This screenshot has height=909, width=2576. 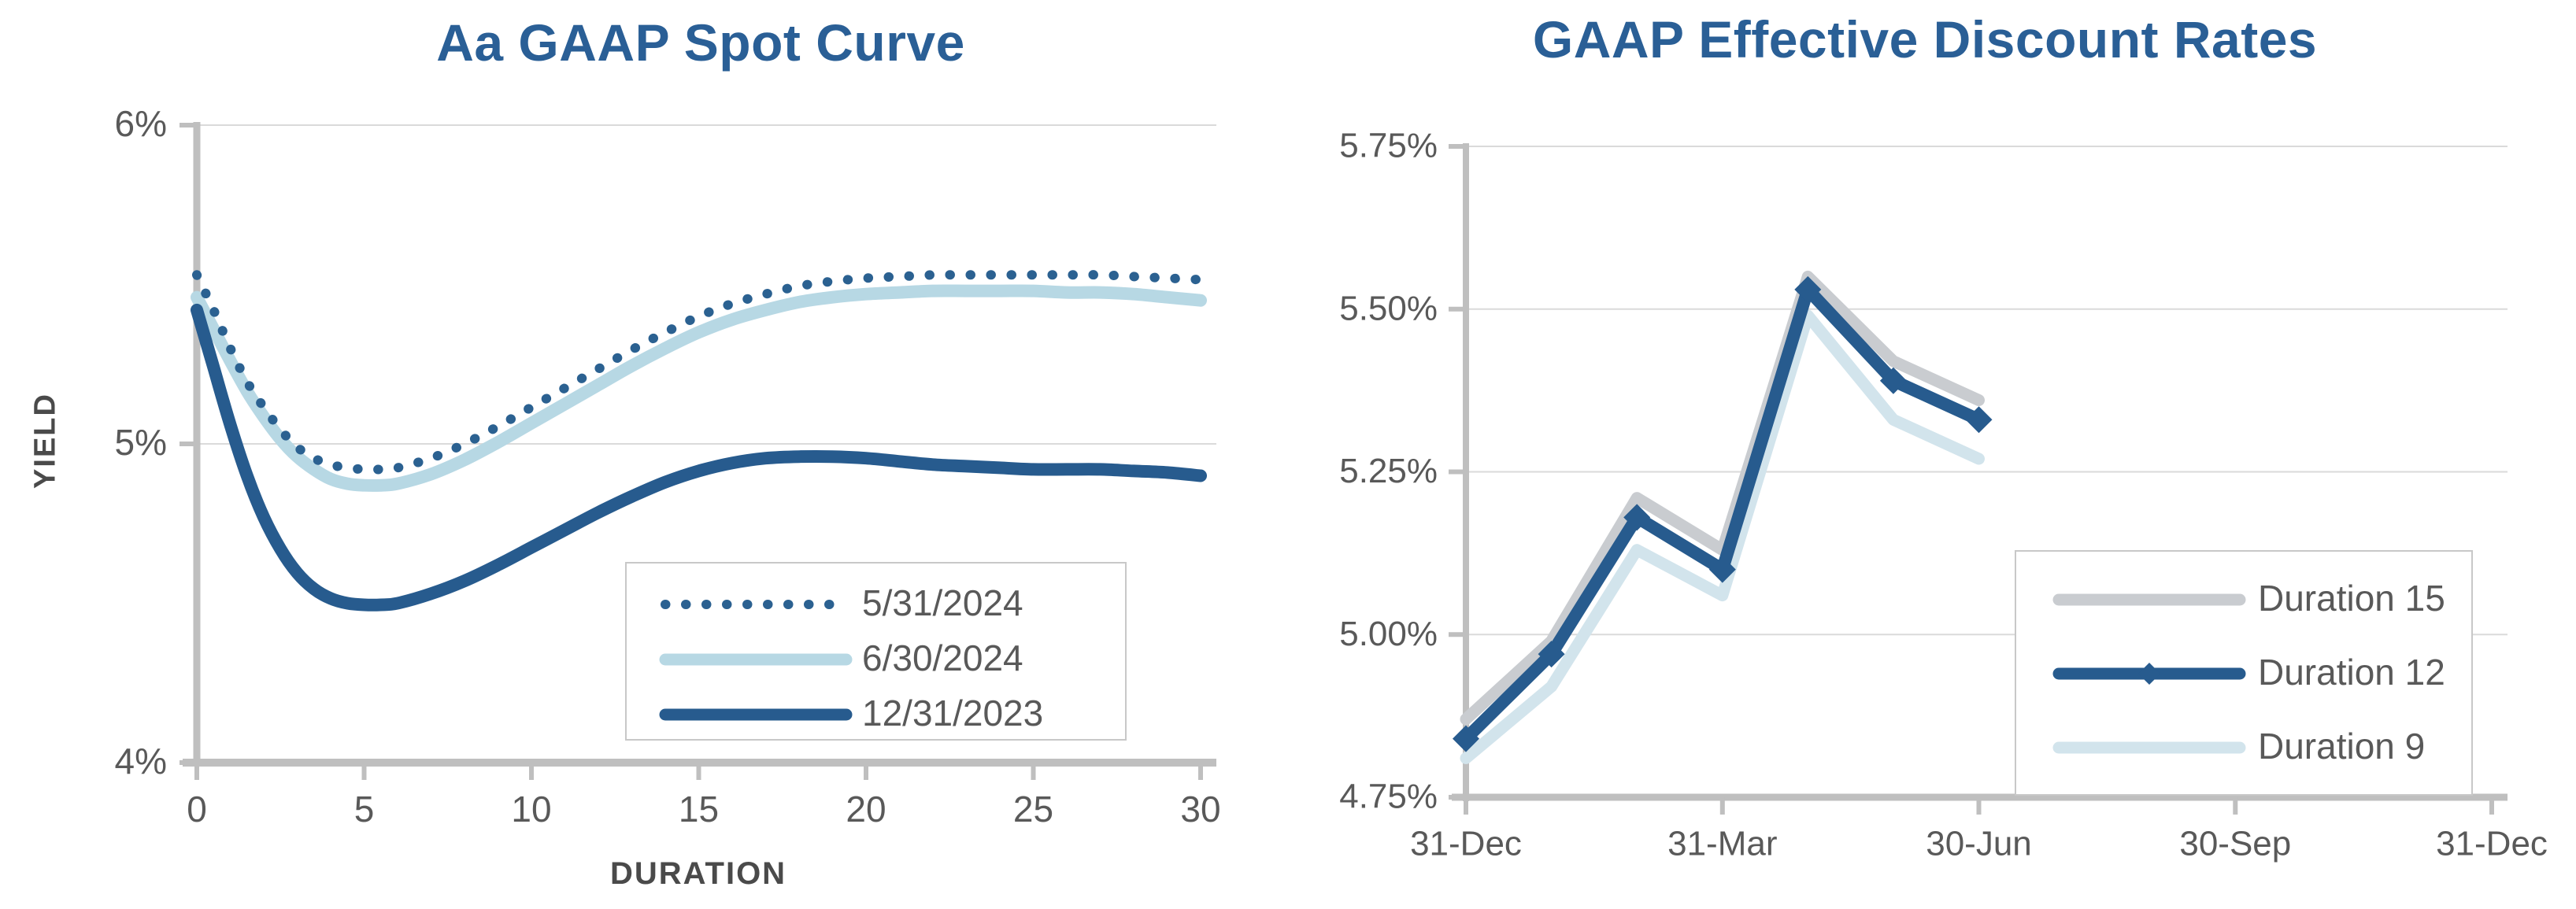 What do you see at coordinates (1388, 308) in the screenshot?
I see `y-tick-label: 5.50%` at bounding box center [1388, 308].